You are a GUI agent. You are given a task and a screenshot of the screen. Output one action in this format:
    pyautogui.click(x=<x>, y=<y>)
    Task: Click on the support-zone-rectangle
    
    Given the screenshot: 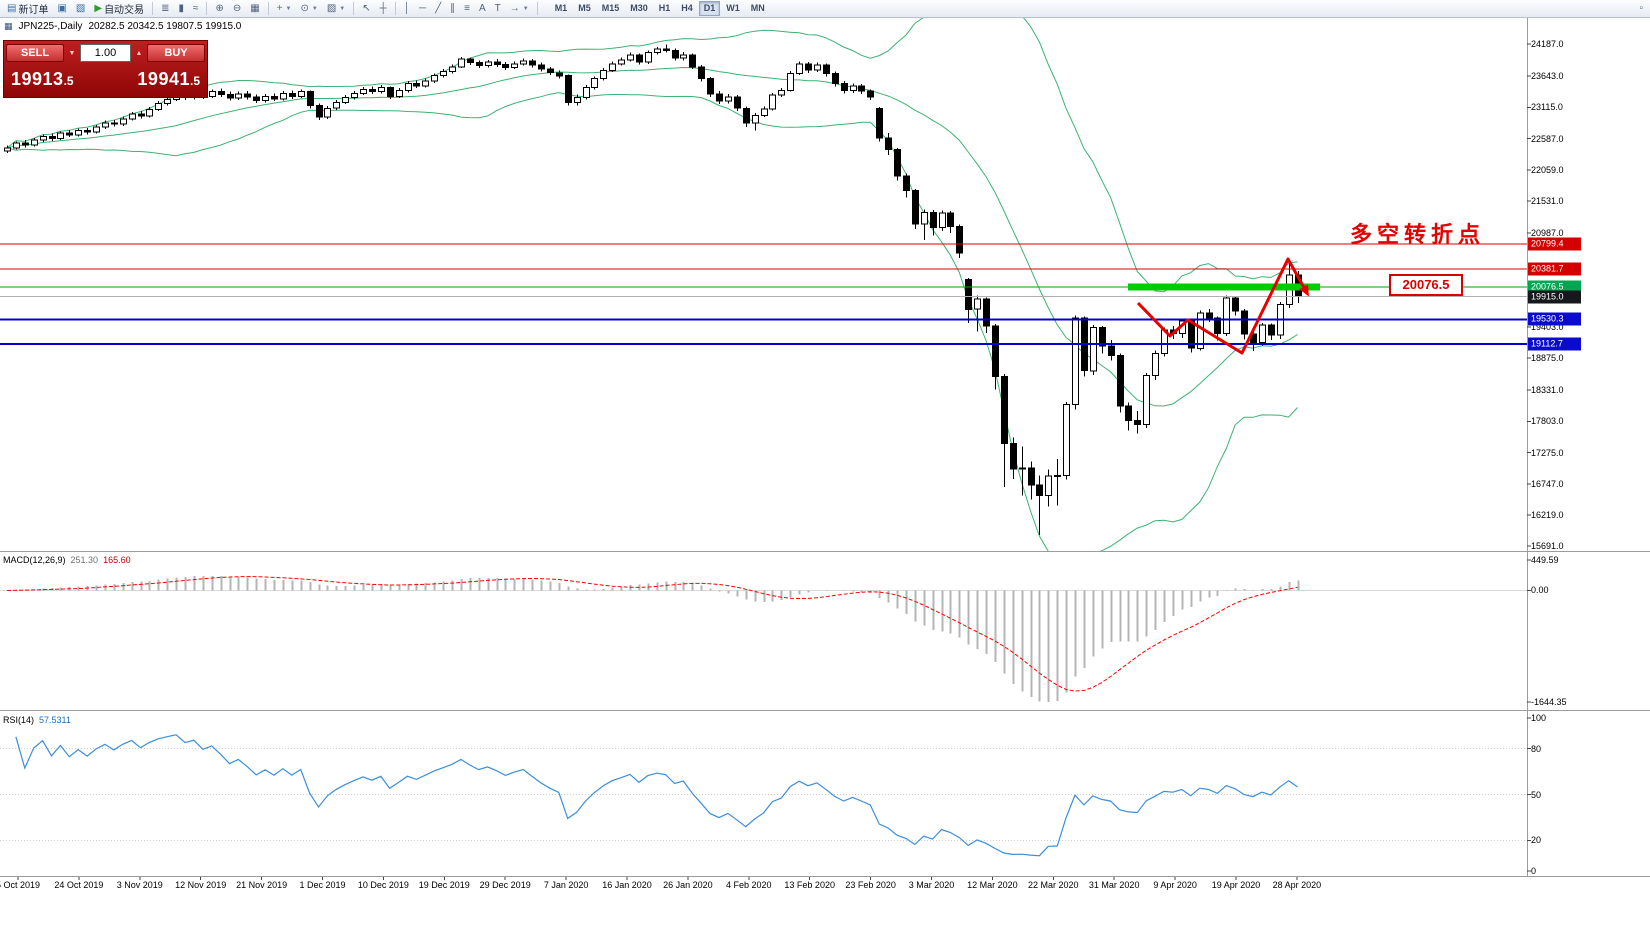 What is the action you would take?
    pyautogui.click(x=1224, y=287)
    